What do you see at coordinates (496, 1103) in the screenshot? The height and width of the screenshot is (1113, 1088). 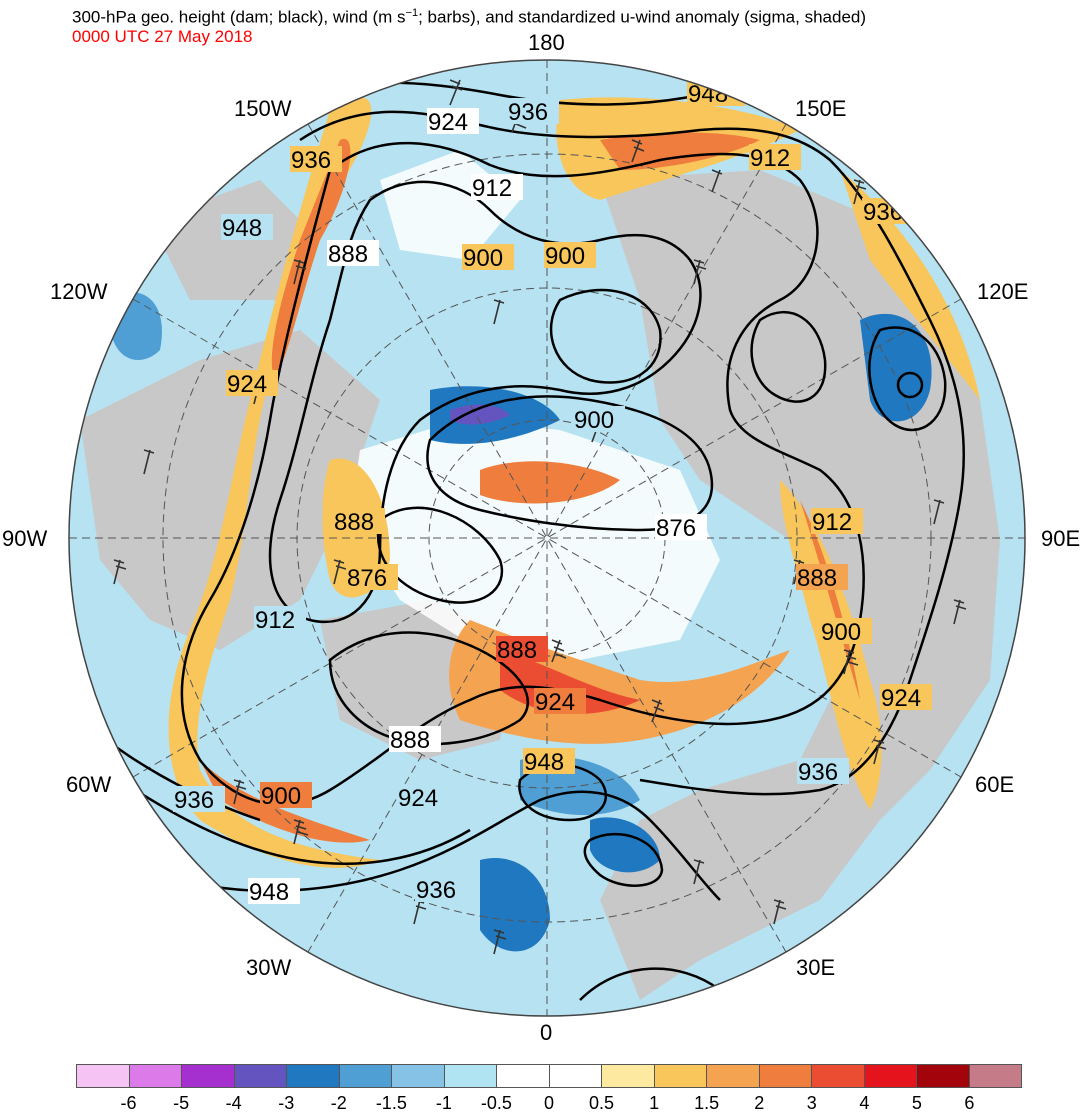 I see `colorbar-tick-label: -0.5` at bounding box center [496, 1103].